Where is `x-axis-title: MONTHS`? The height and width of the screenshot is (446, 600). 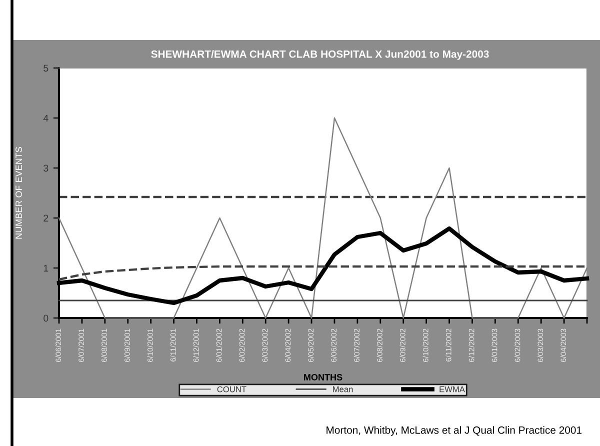
x-axis-title: MONTHS is located at coordinates (323, 377).